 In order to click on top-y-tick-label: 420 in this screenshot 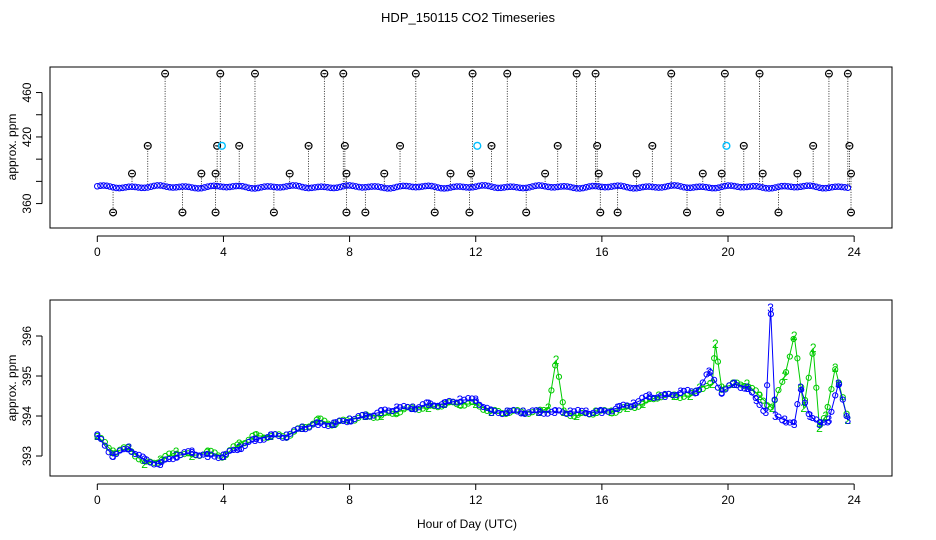, I will do `click(27, 137)`.